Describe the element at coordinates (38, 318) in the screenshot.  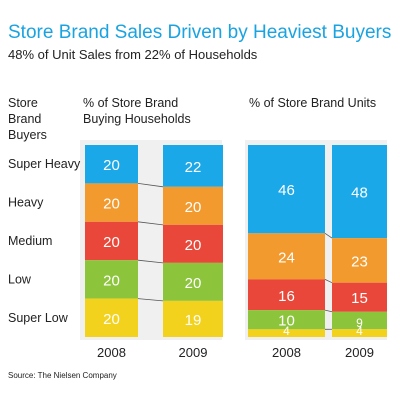
I see `category-label: Super Low` at that location.